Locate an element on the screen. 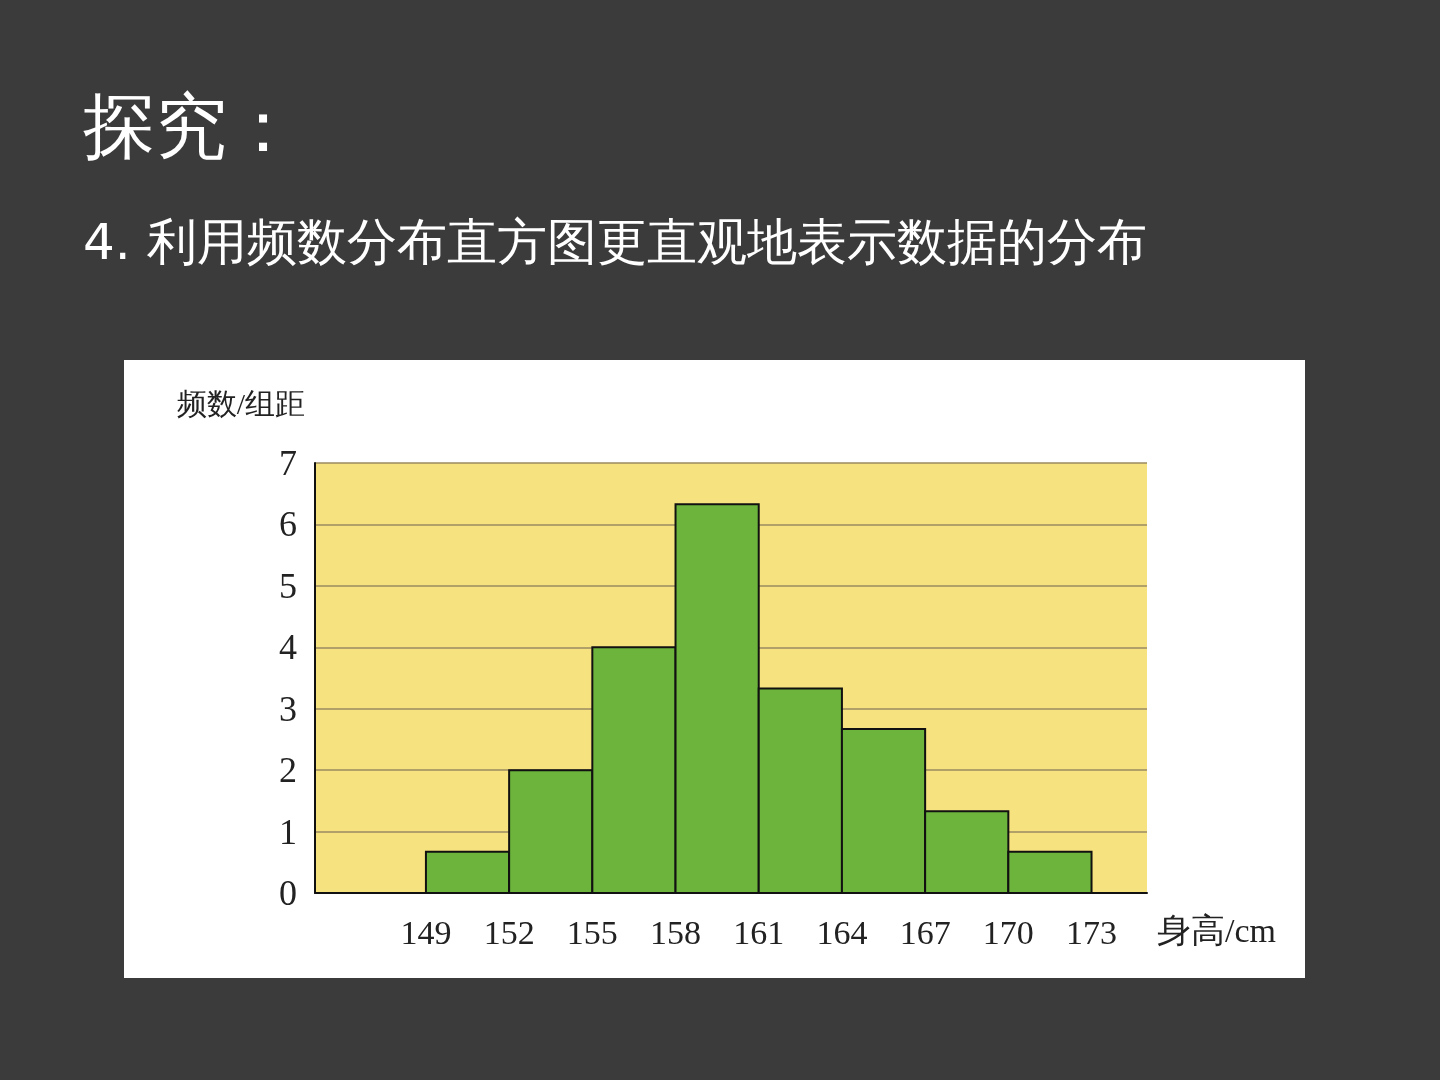  y-tick-label: 1 is located at coordinates (288, 831).